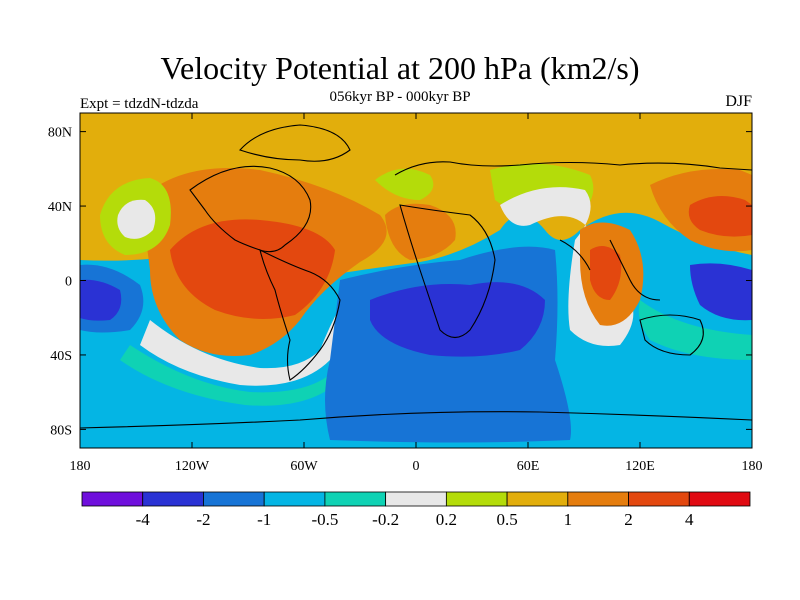 This screenshot has width=800, height=600. Describe the element at coordinates (446, 519) in the screenshot. I see `colorbar-label: 0.2` at that location.